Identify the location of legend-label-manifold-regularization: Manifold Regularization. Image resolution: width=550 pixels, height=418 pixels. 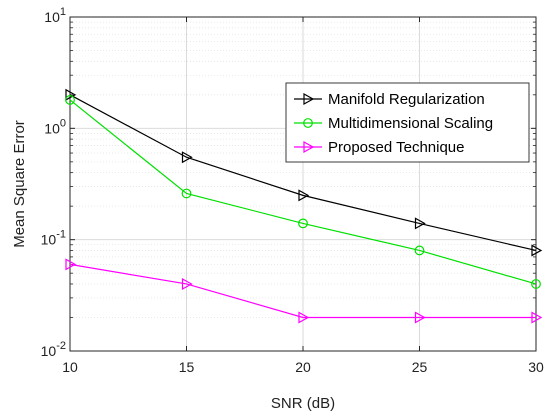
(406, 99).